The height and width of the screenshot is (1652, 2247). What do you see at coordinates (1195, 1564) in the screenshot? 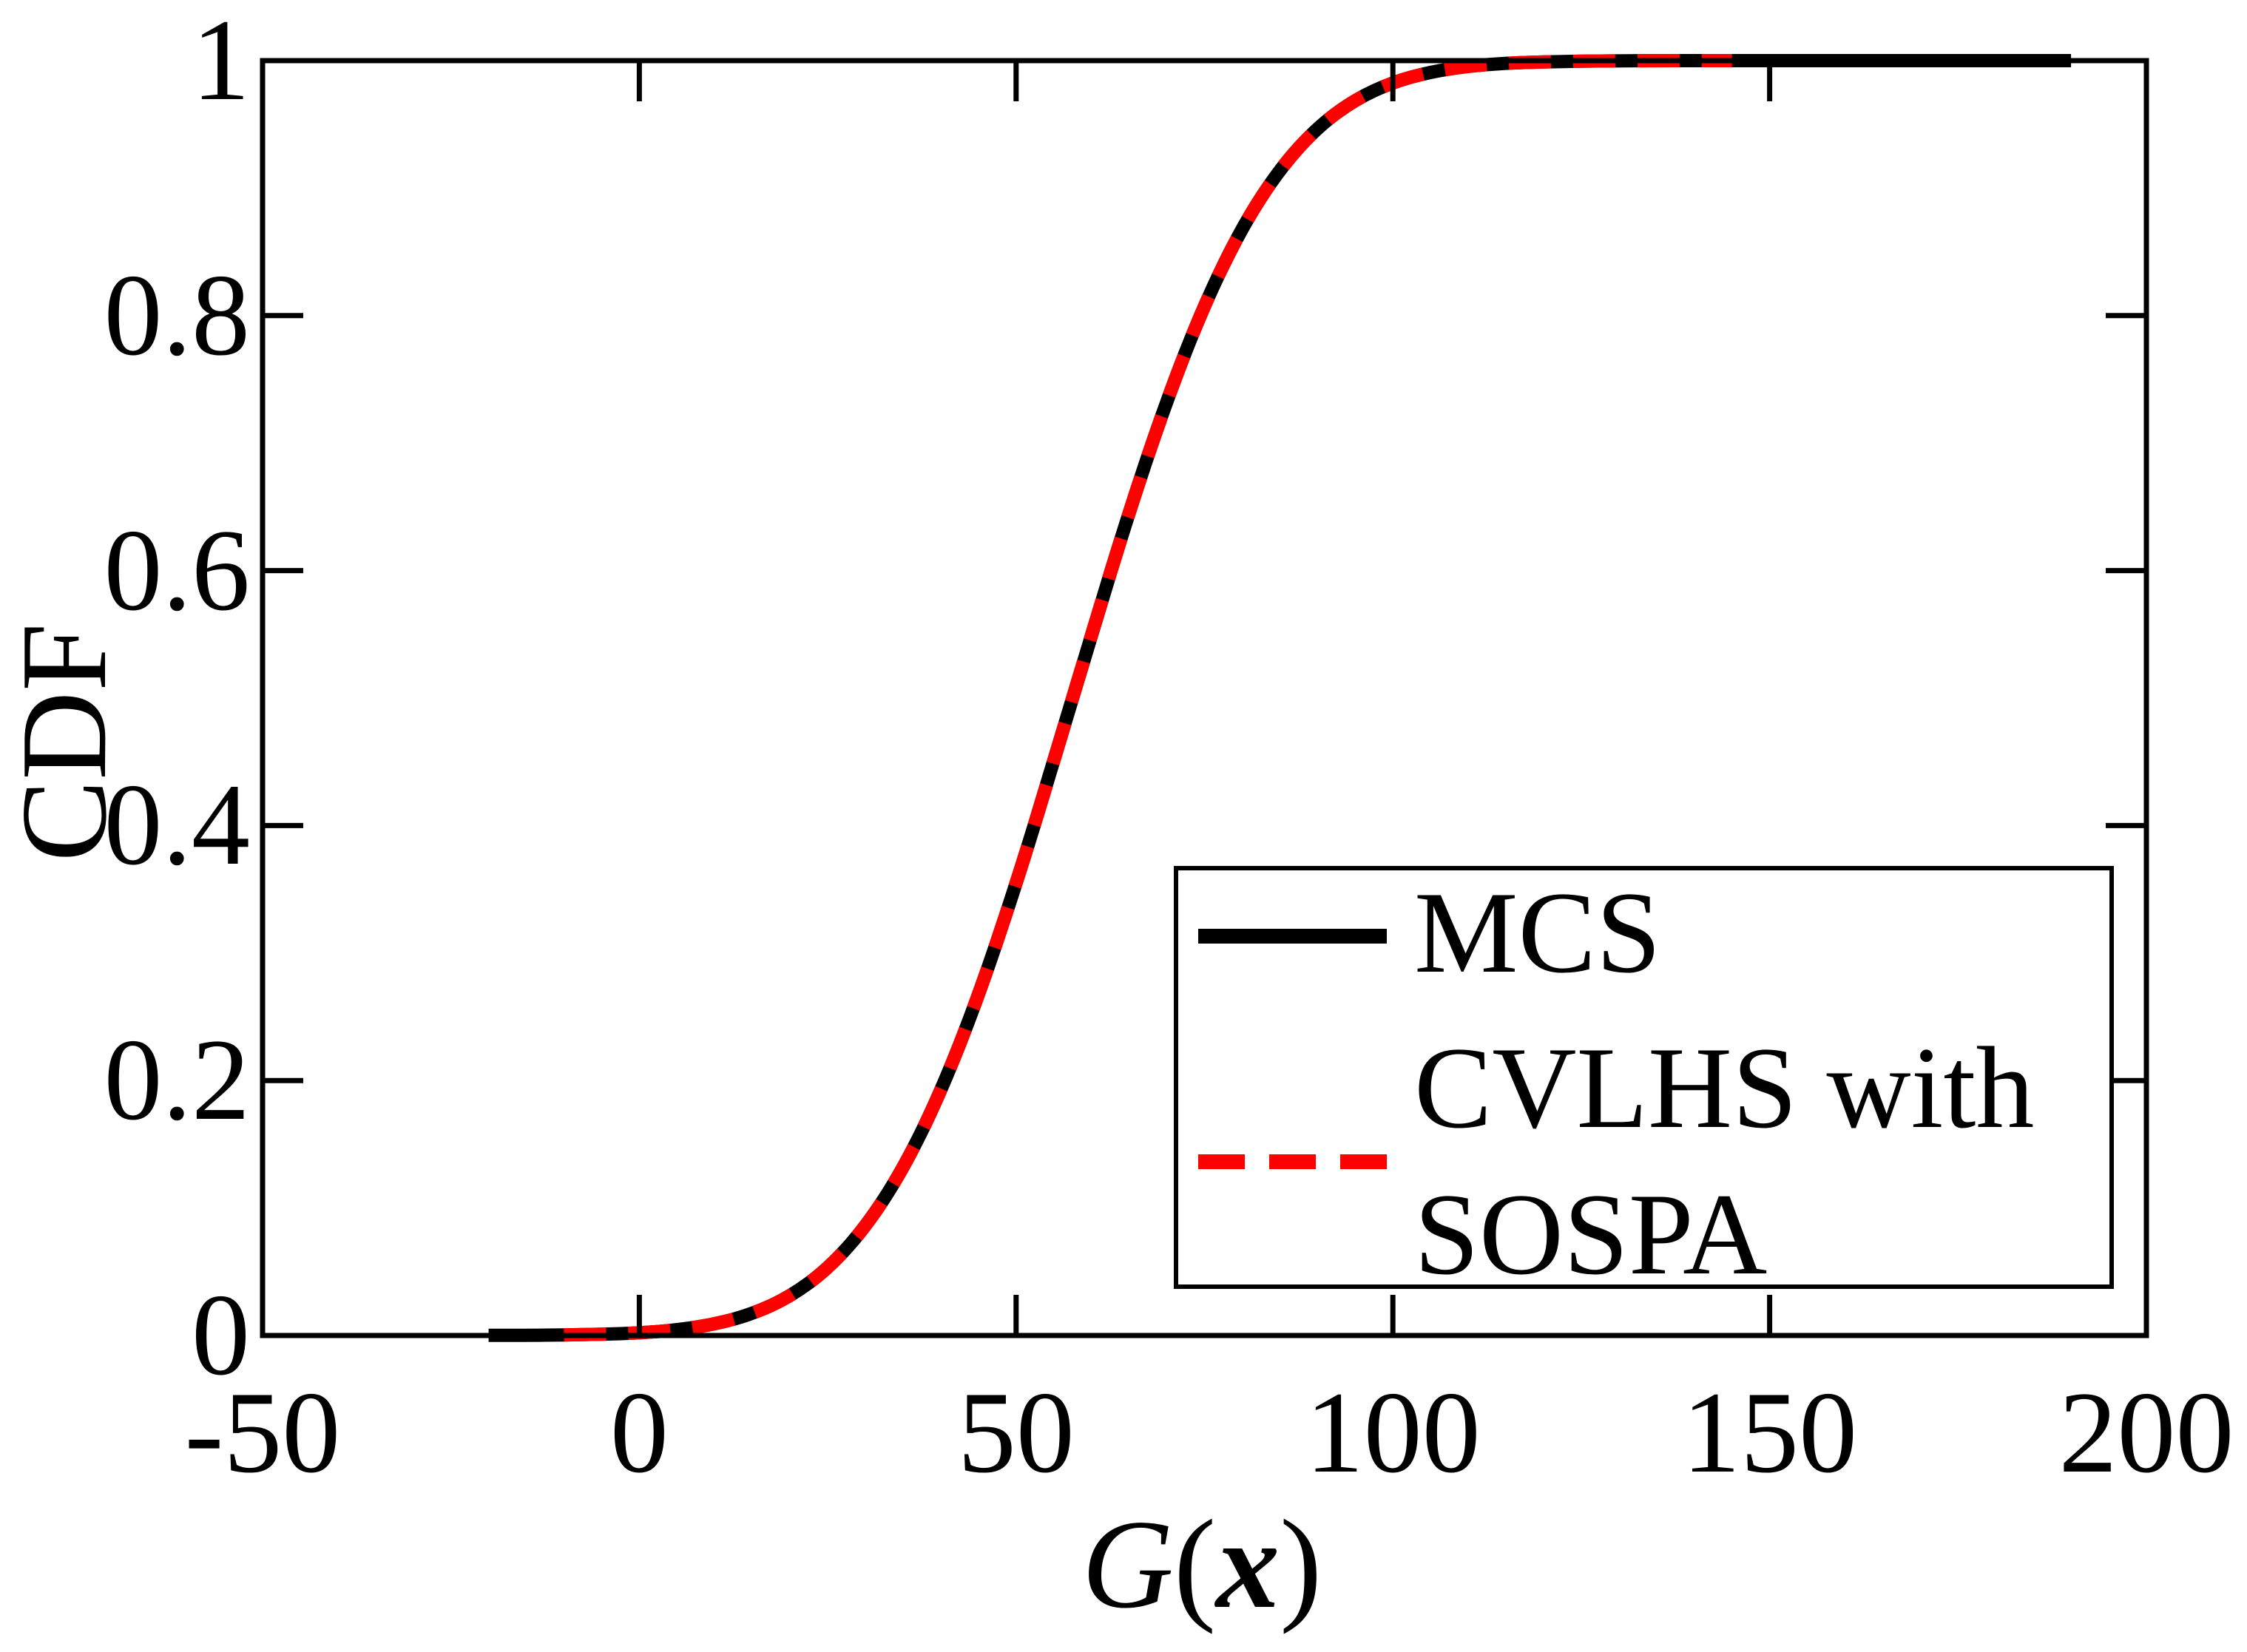
I see `x-axis-title-open-paren: (` at bounding box center [1195, 1564].